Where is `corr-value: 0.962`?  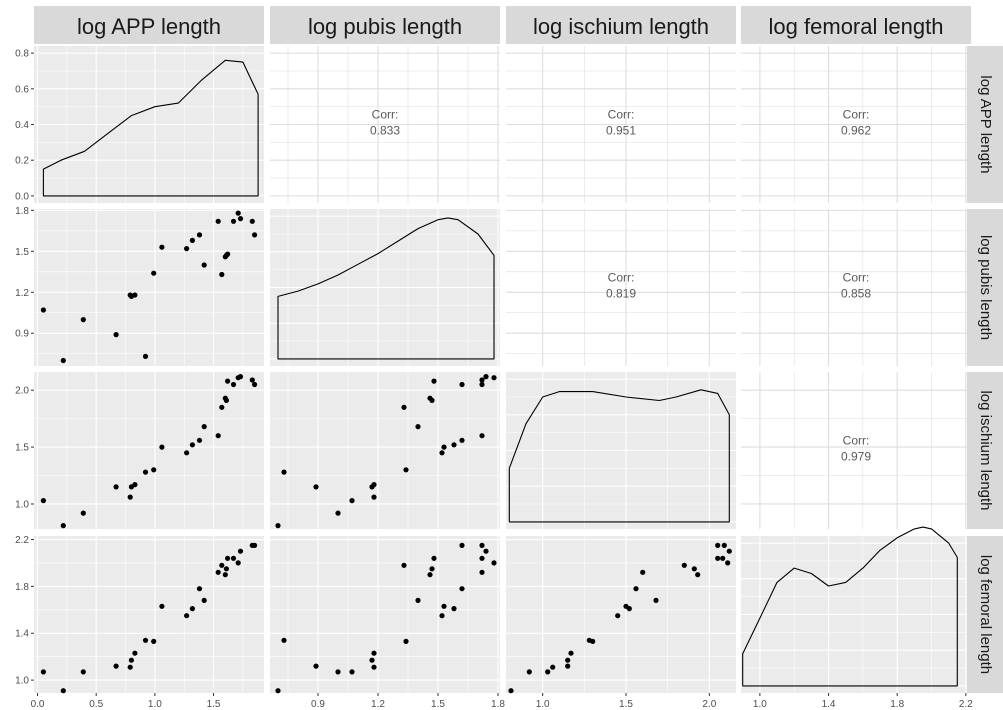 corr-value: 0.962 is located at coordinates (856, 131).